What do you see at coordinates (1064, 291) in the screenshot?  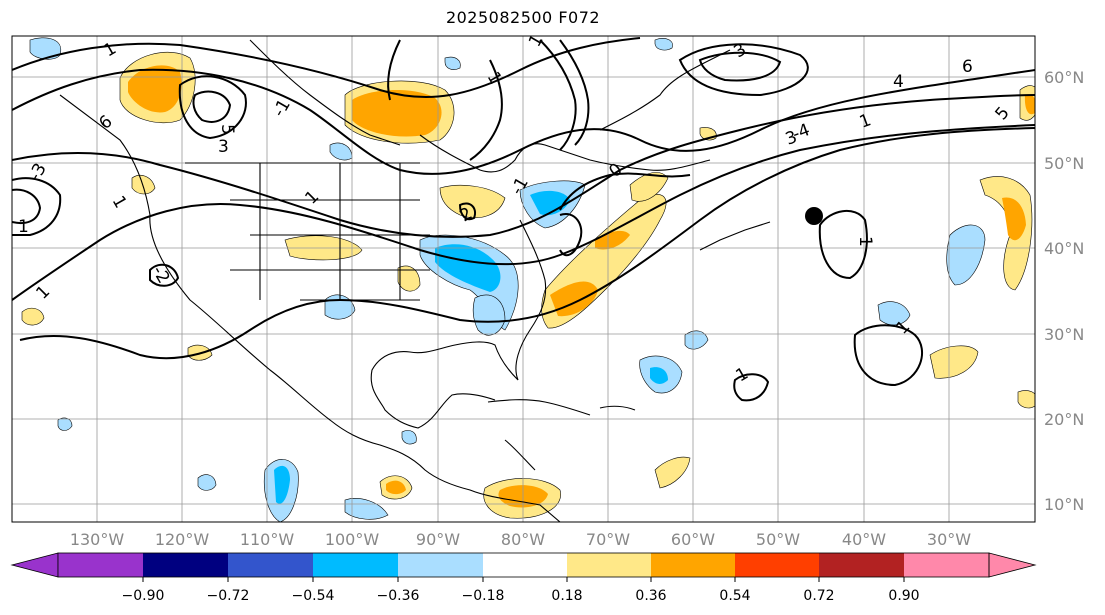 I see `latitude-labels: 60°N 50°N 40°N 30°N 20°N 10°N` at bounding box center [1064, 291].